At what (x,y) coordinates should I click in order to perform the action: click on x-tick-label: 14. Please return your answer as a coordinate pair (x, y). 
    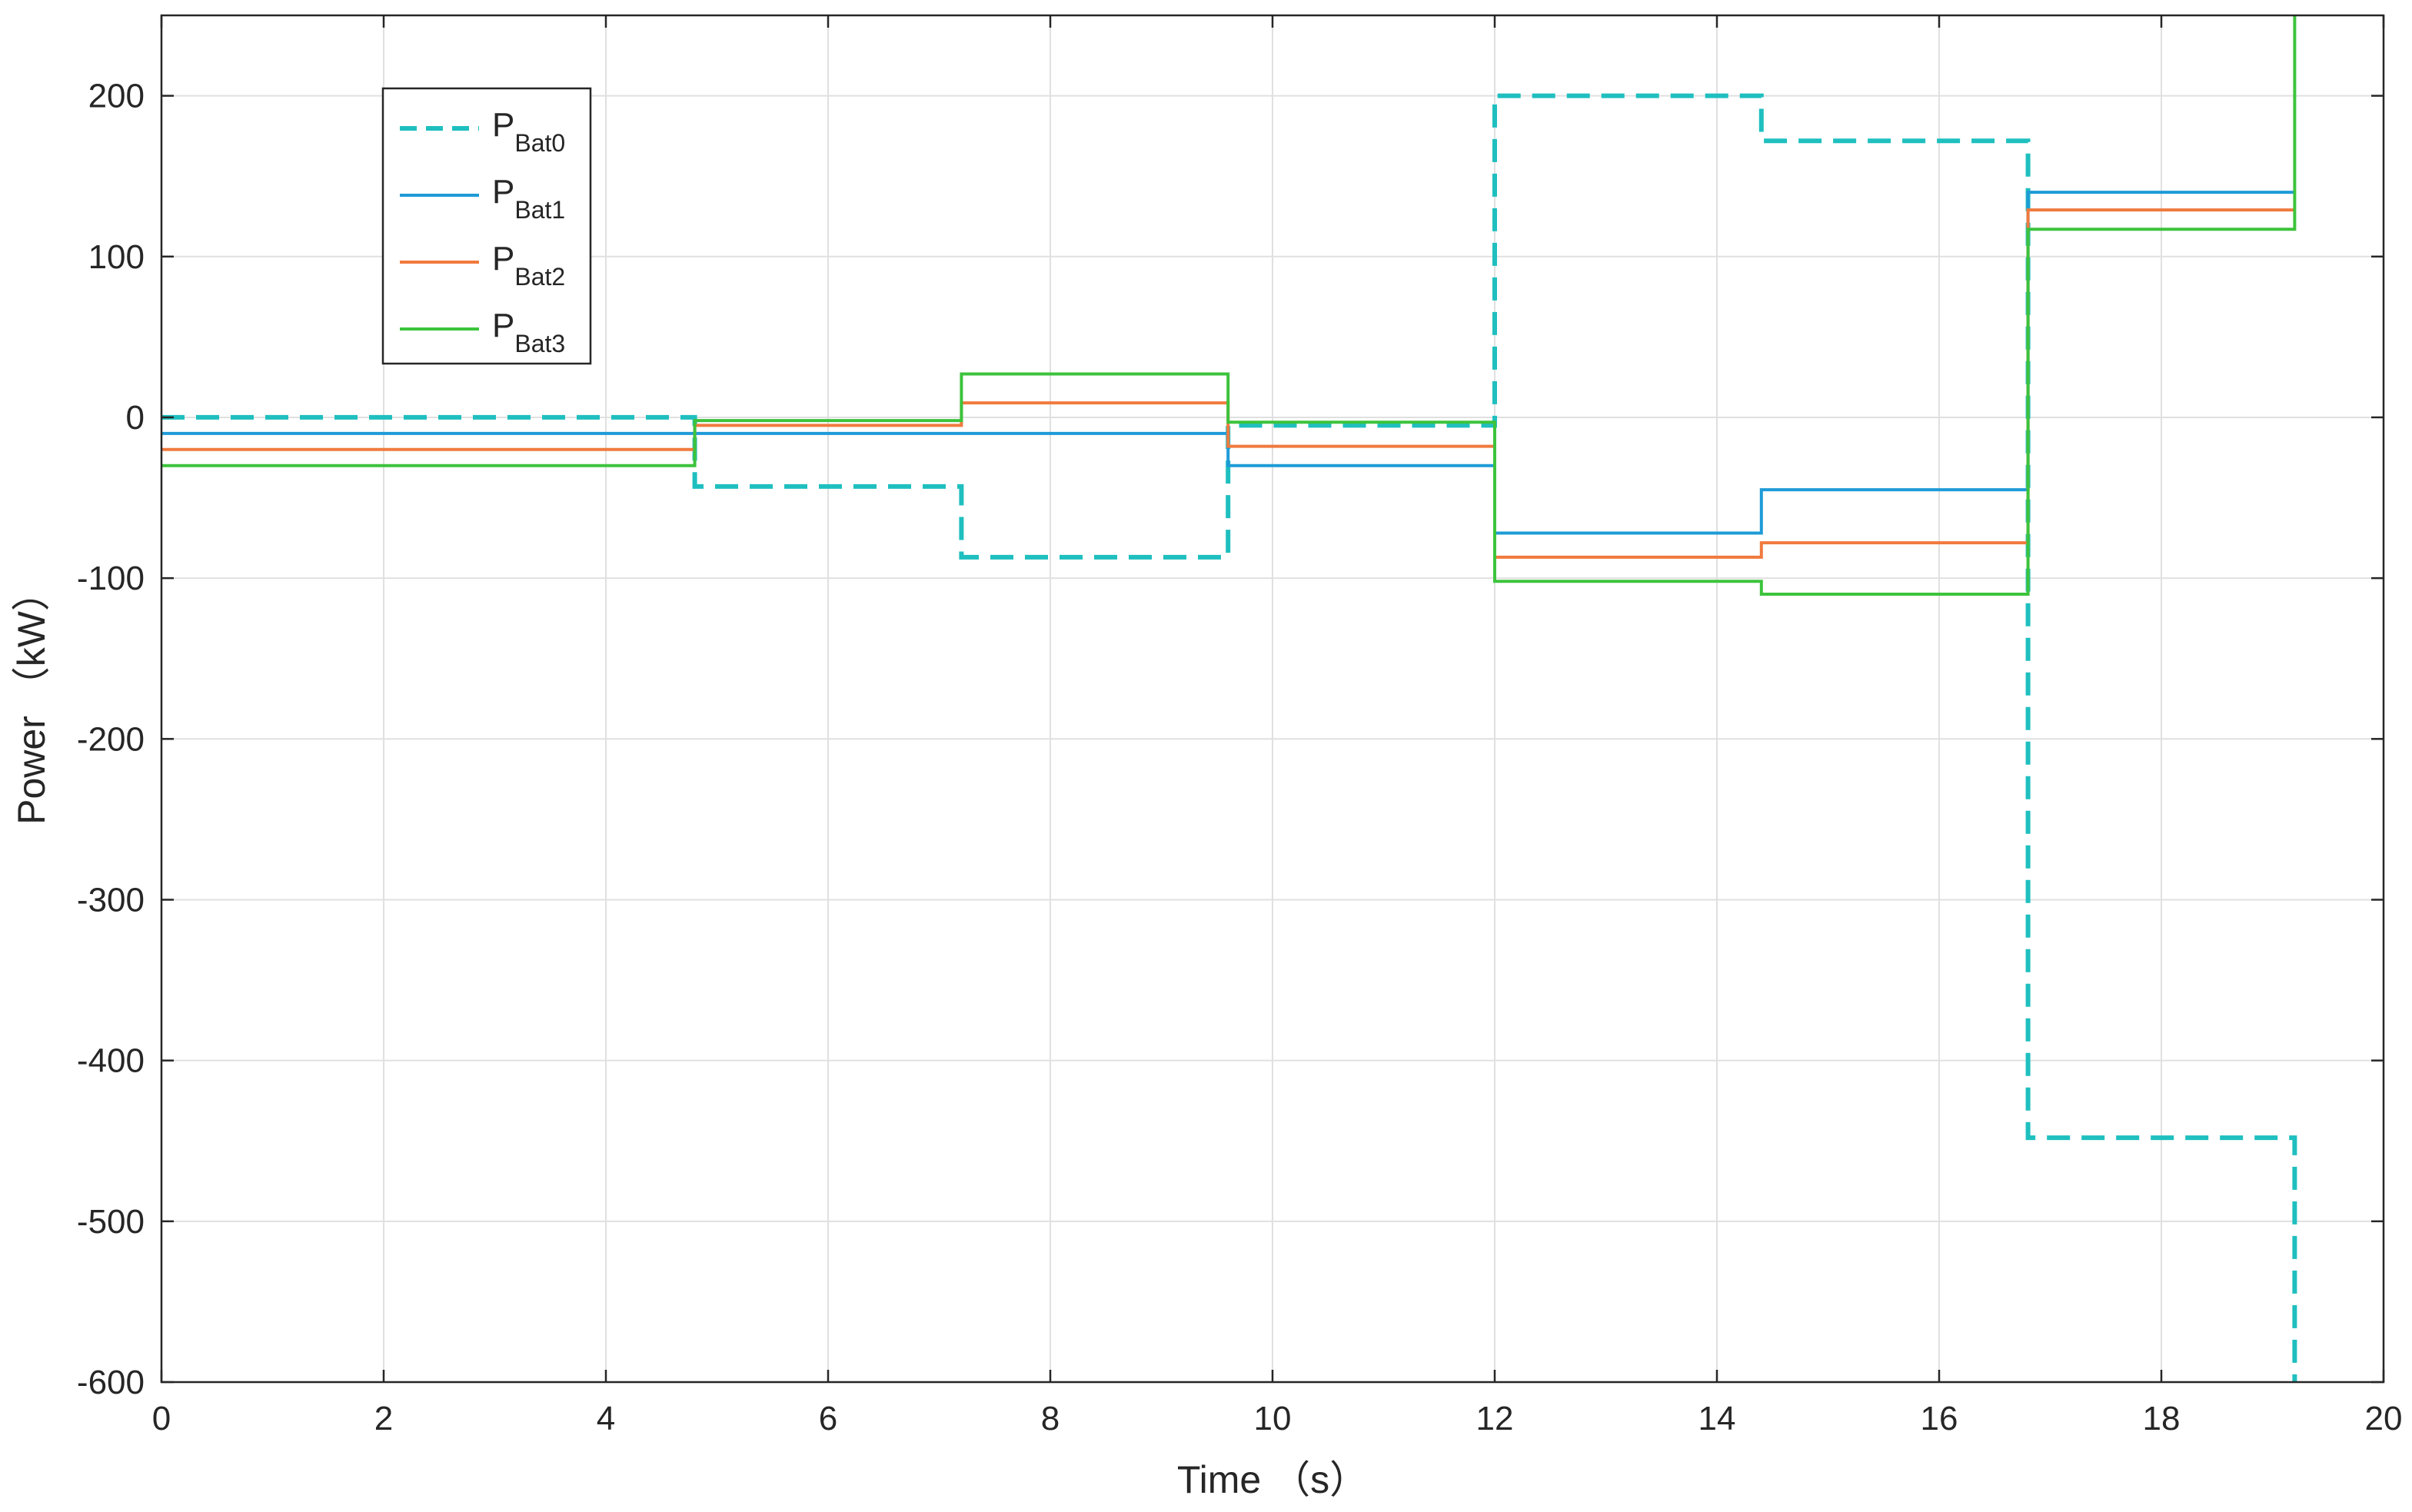
    Looking at the image, I should click on (1717, 1418).